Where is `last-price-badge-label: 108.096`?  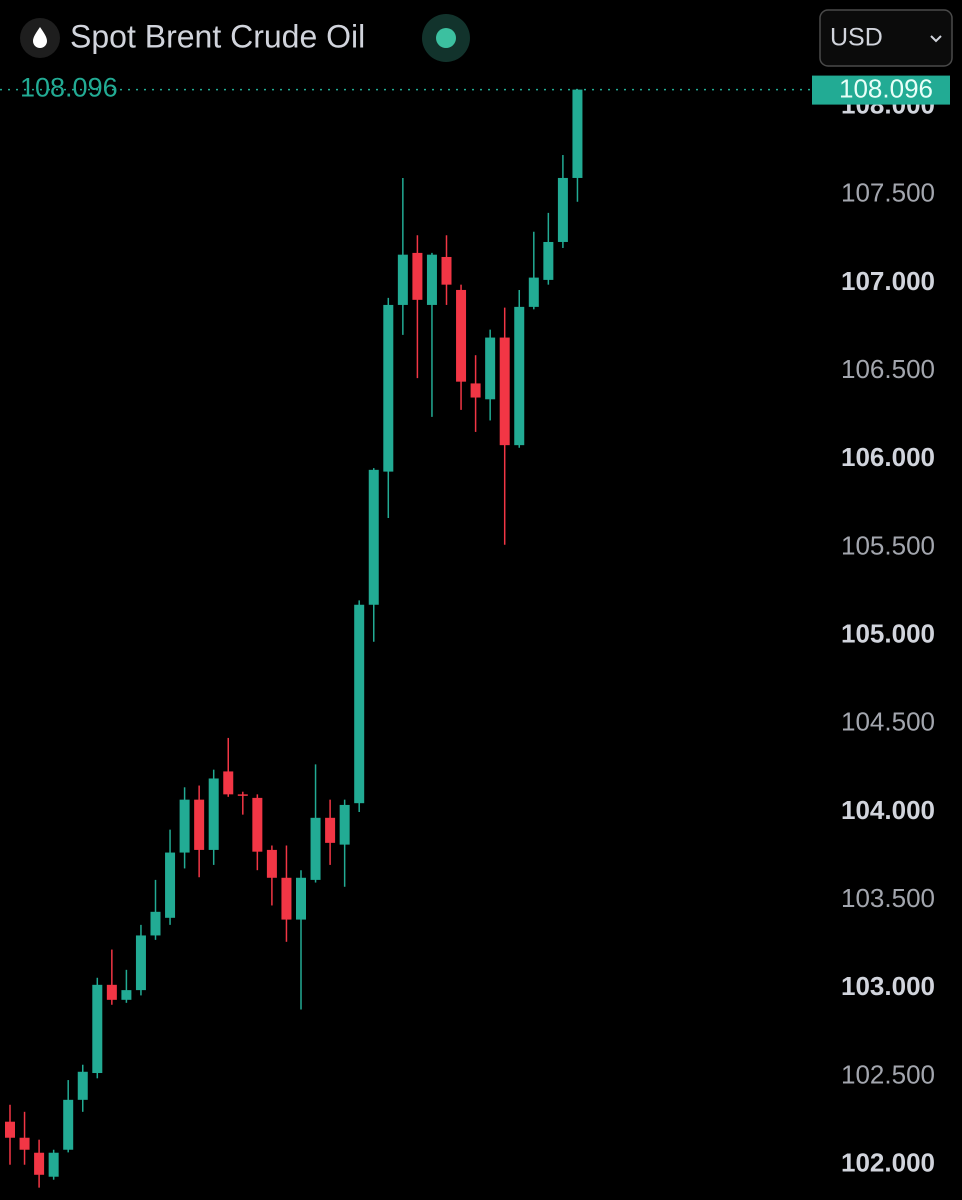 last-price-badge-label: 108.096 is located at coordinates (886, 88).